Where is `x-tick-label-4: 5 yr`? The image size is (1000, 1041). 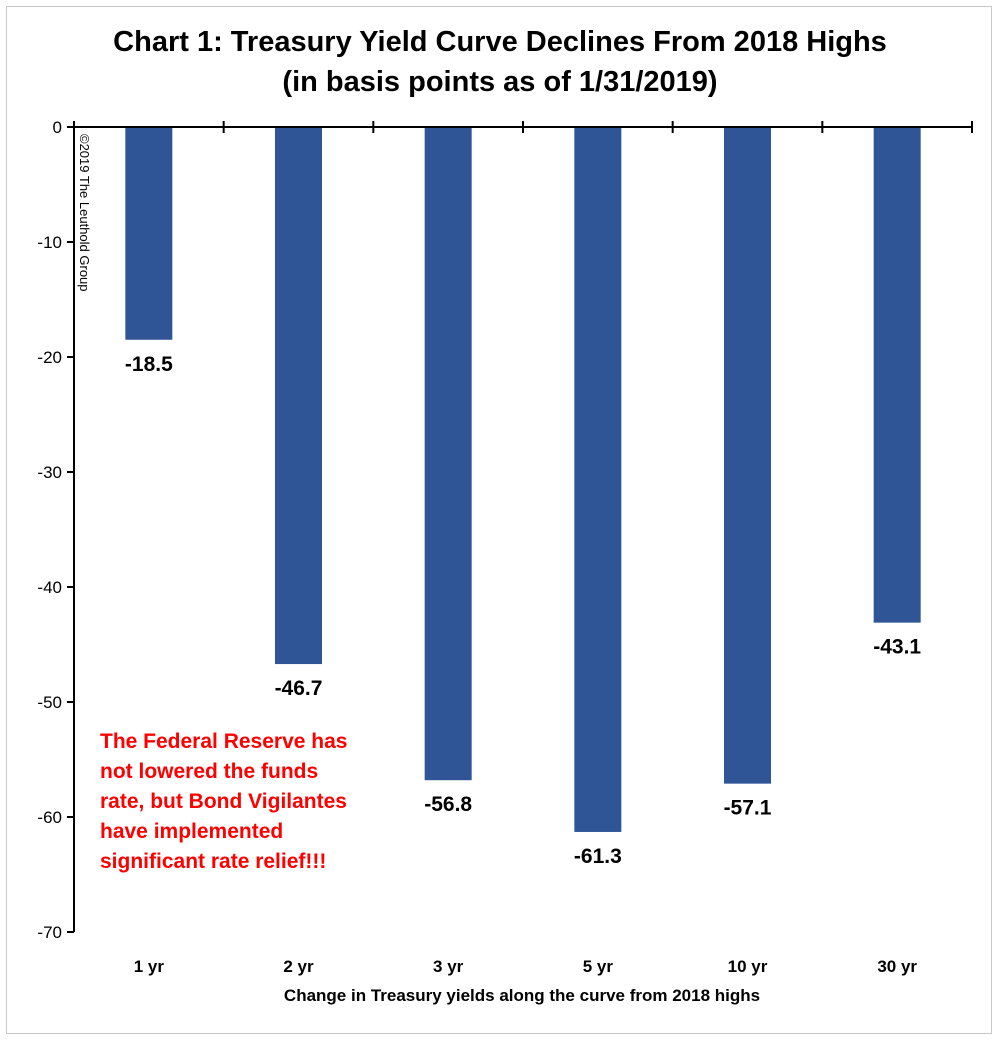
x-tick-label-4: 5 yr is located at coordinates (598, 966).